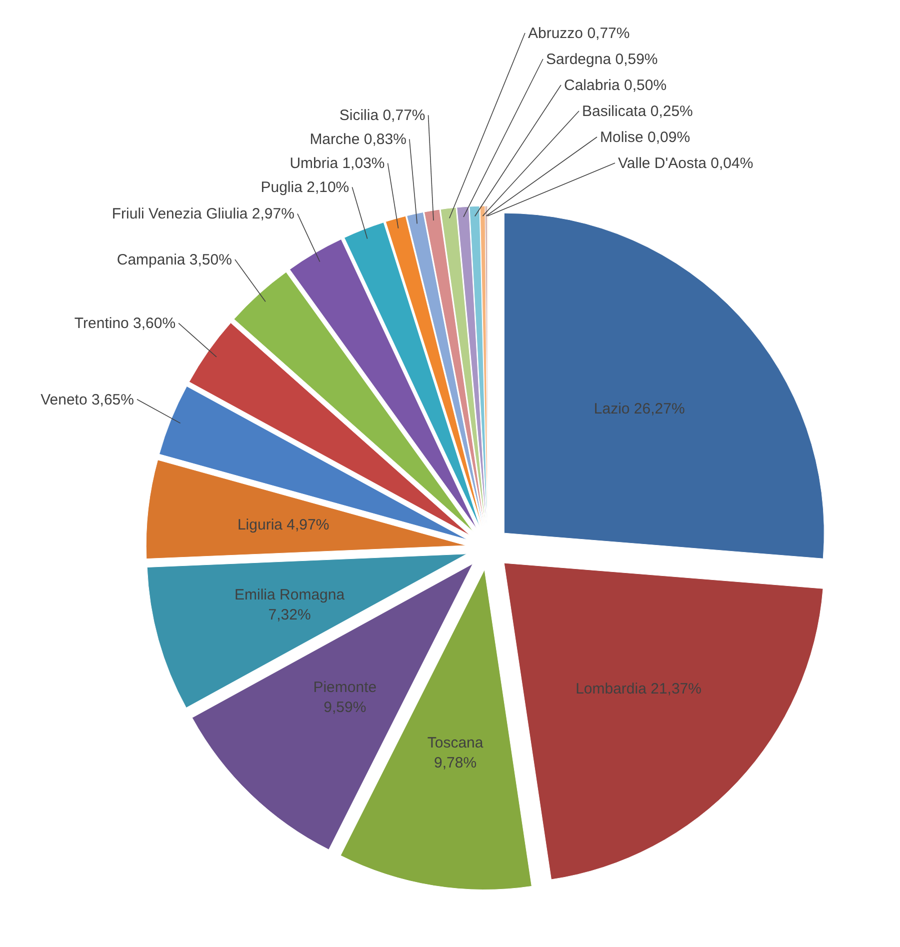 This screenshot has width=900, height=947. I want to click on slice-label: Valle D'Aosta 0,04%, so click(686, 163).